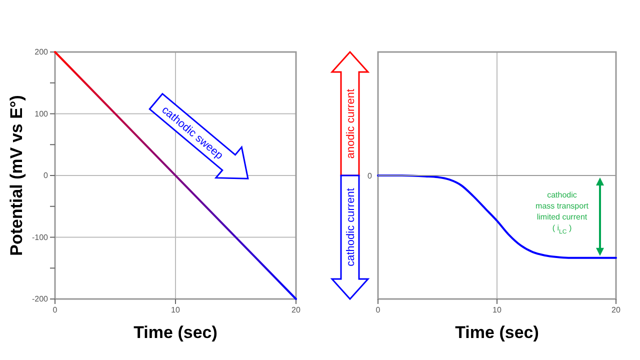 The width and height of the screenshot is (640, 360). I want to click on annotation: cathodic mass transport limited current ( i$_{LC}$ ), so click(563, 213).